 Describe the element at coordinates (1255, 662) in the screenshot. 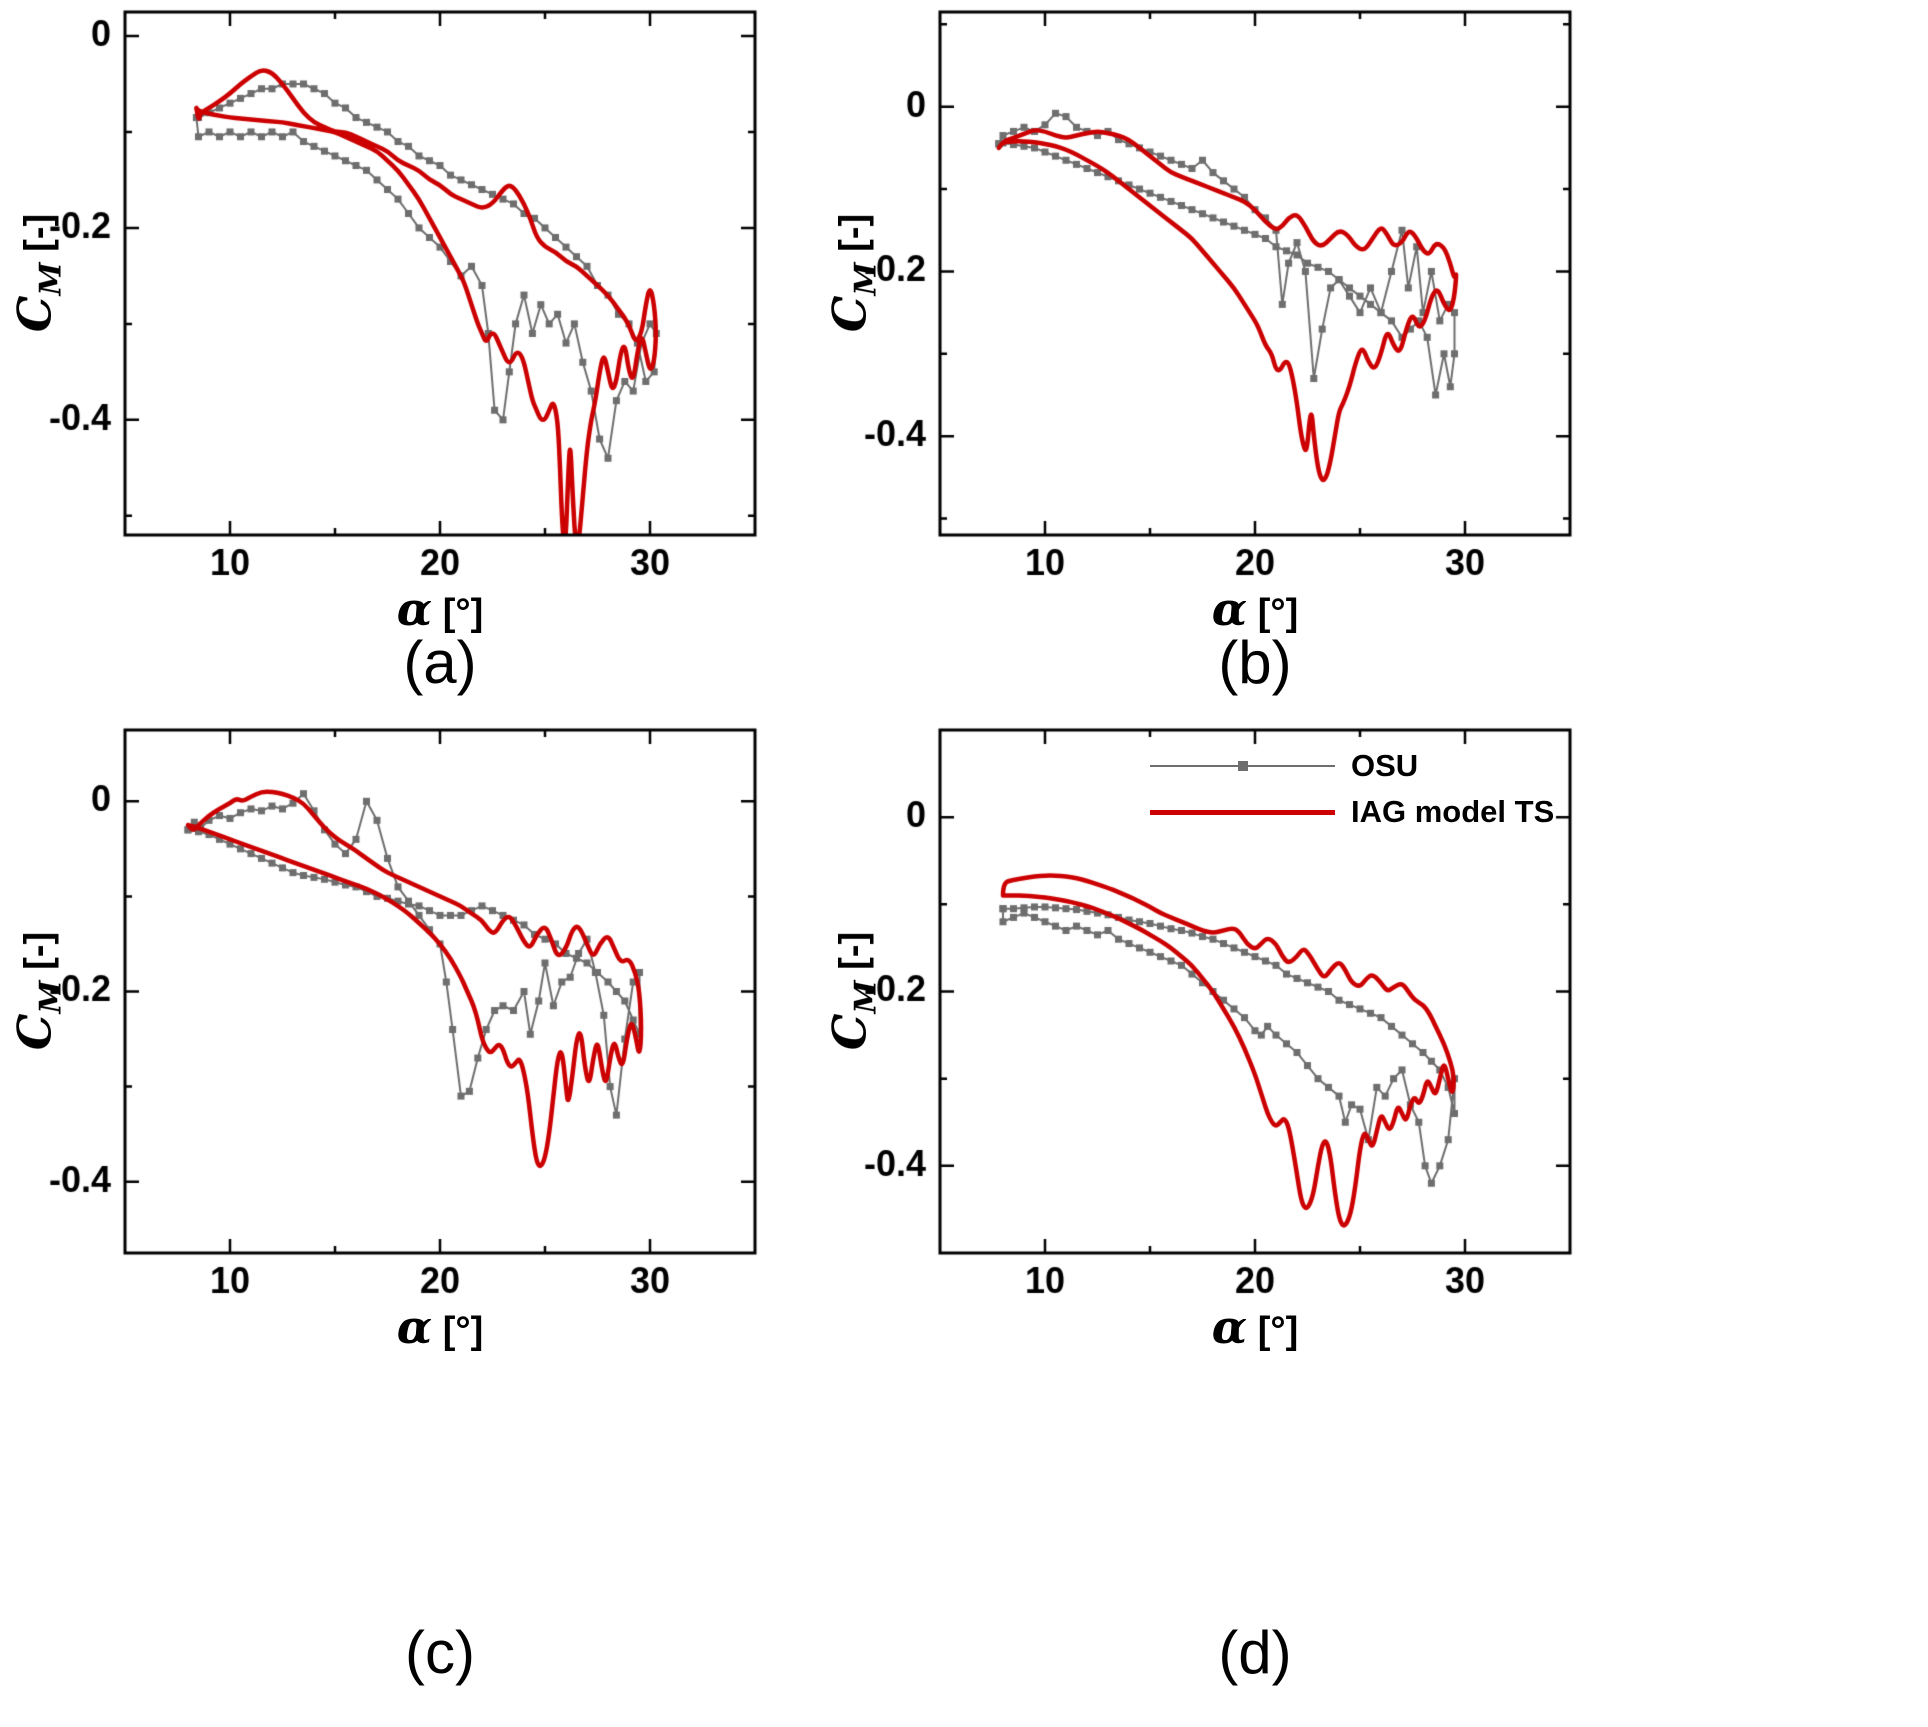

I see `caption-b: (b)` at that location.